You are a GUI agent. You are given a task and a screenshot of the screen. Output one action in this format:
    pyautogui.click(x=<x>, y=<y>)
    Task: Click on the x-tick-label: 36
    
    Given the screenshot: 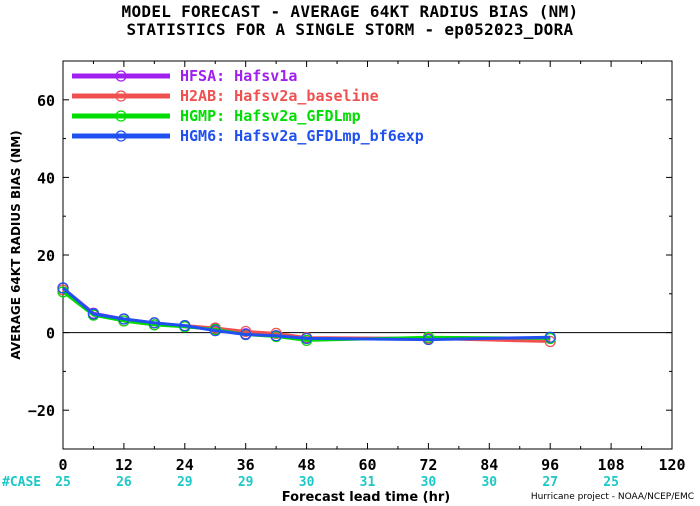 What is the action you would take?
    pyautogui.click(x=246, y=465)
    